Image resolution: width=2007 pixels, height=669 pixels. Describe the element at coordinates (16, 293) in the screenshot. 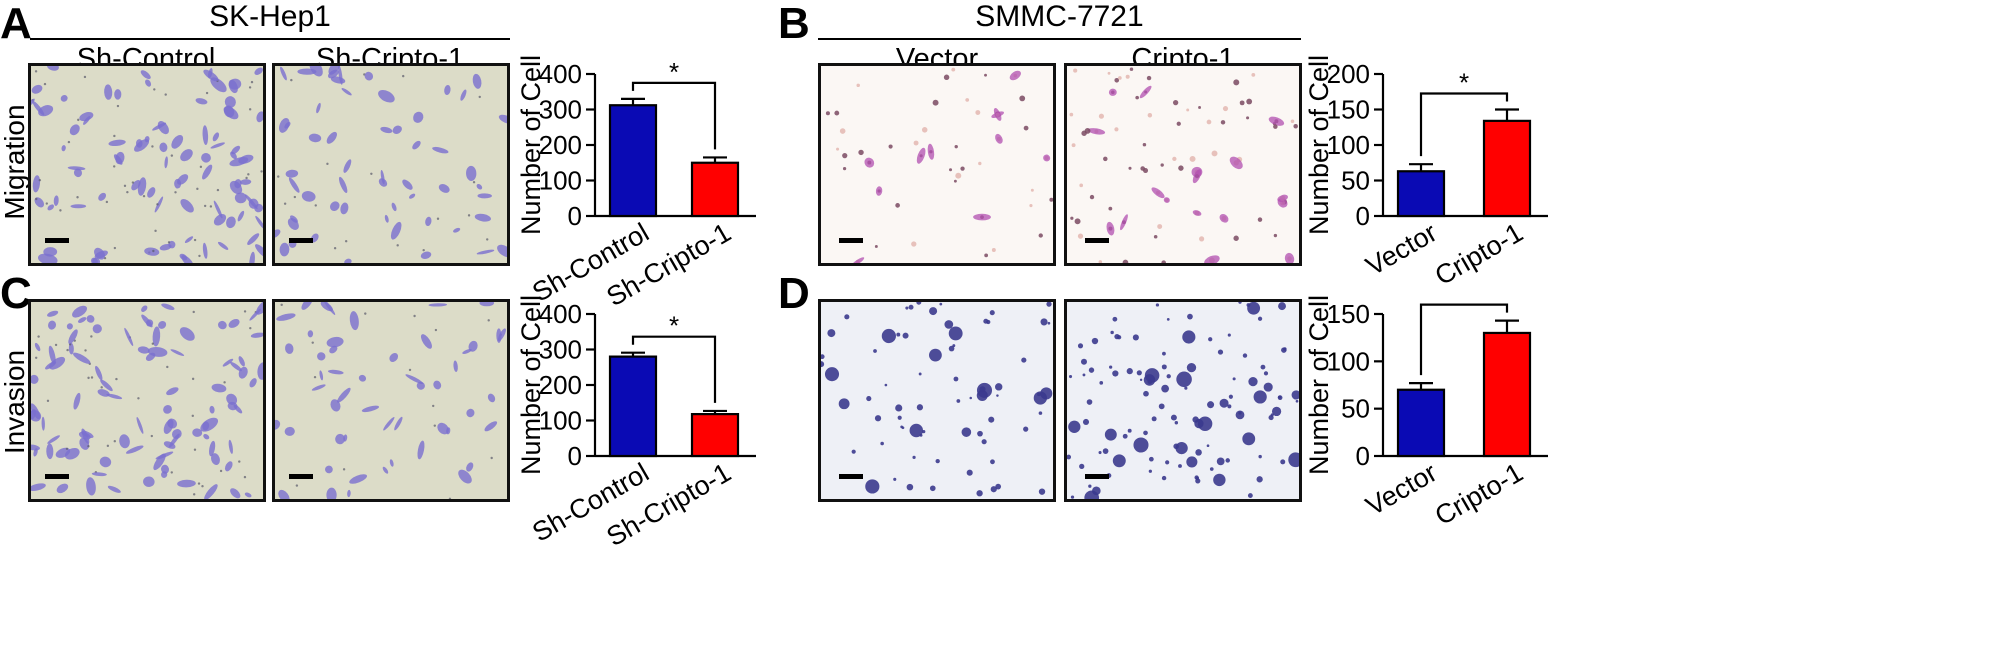

I see `panel-letter-c: C` at that location.